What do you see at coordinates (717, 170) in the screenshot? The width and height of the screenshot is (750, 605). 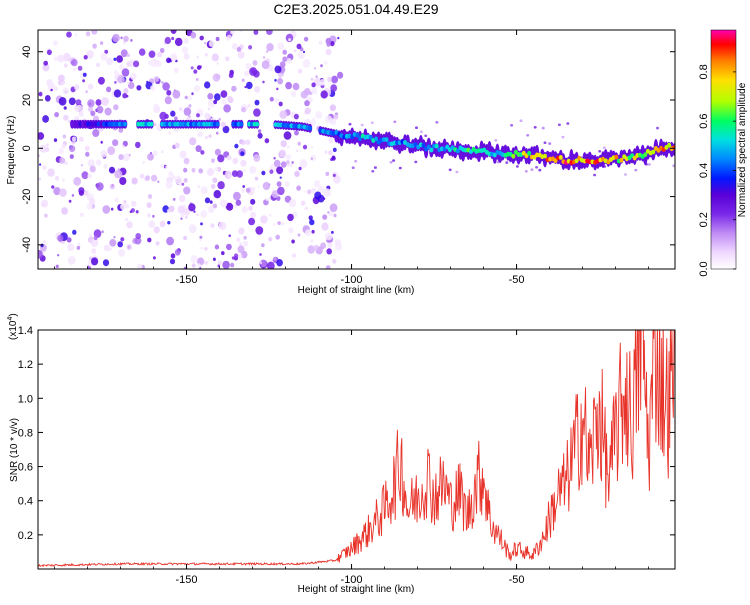 I see `colorbar-ticks: 0.0 0.2 0.4 0.6 0.8` at bounding box center [717, 170].